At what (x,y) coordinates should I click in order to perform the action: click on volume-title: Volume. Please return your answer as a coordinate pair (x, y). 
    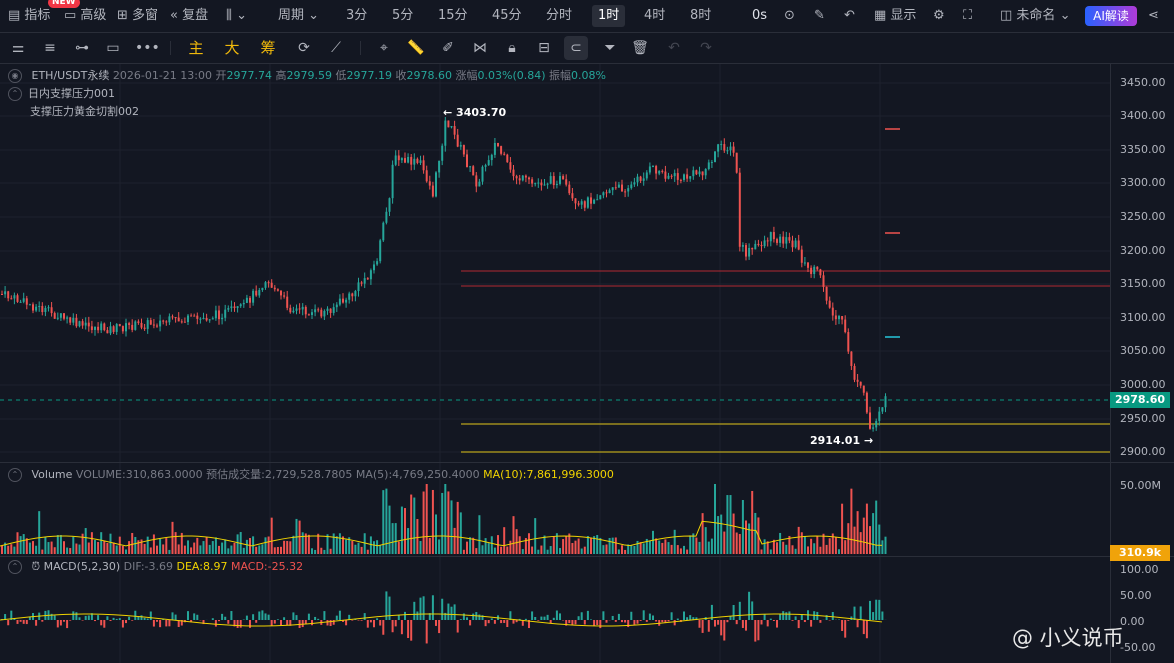
    Looking at the image, I should click on (52, 474).